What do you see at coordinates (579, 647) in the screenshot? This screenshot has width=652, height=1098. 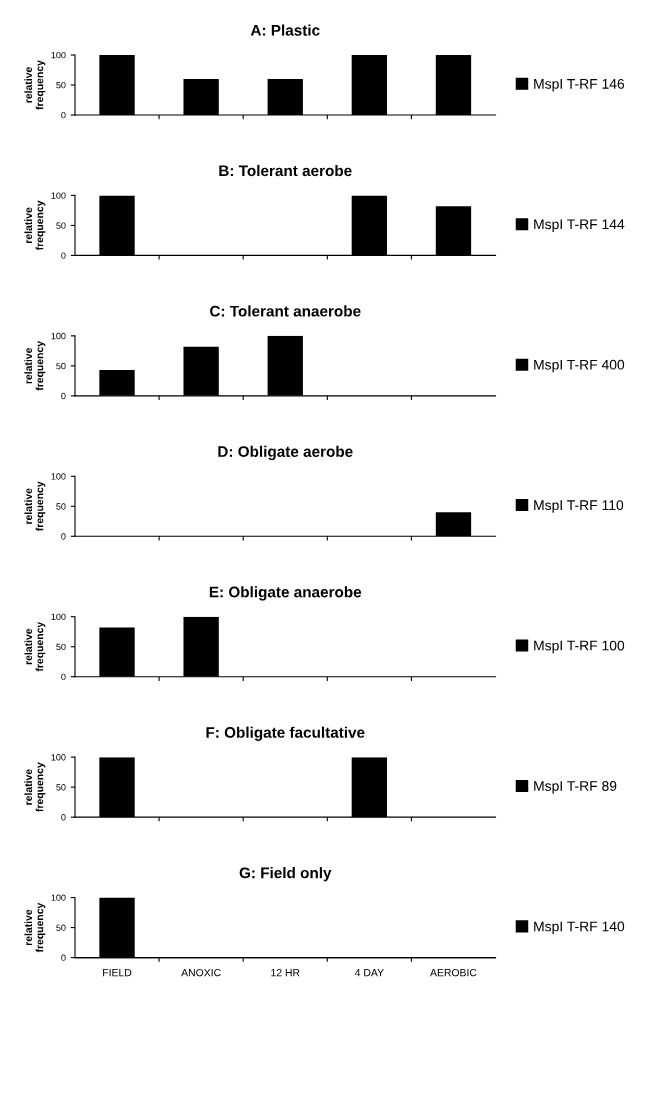 I see `legend-label: MspI T-RF 100` at bounding box center [579, 647].